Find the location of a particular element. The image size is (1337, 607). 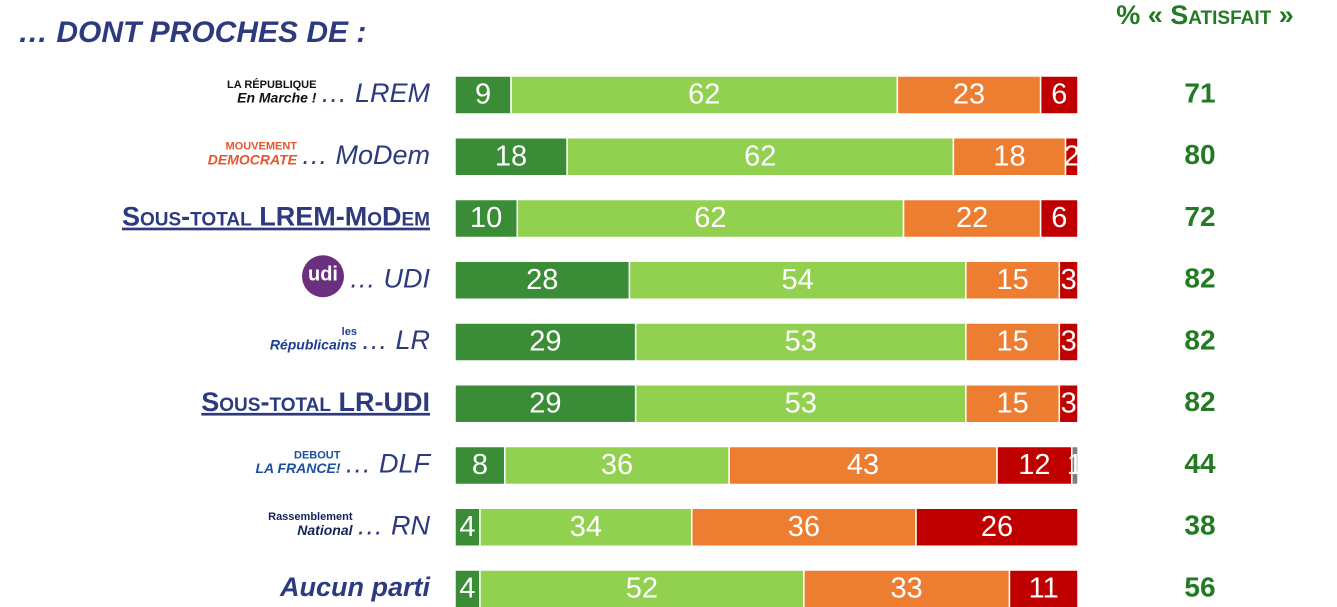

segment-label: 43 is located at coordinates (863, 465).